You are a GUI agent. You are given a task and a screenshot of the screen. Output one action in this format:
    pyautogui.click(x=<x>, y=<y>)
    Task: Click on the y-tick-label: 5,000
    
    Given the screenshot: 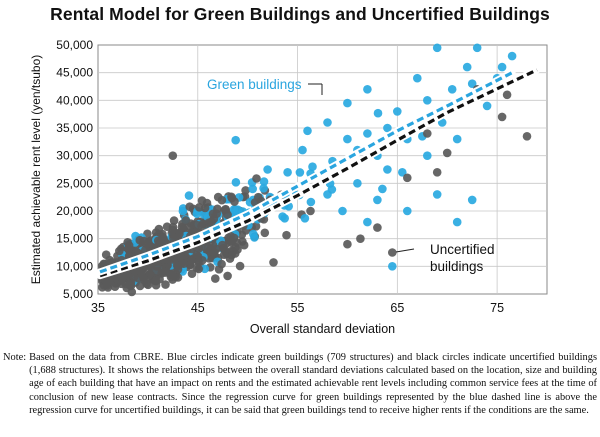 What is the action you would take?
    pyautogui.click(x=78, y=294)
    